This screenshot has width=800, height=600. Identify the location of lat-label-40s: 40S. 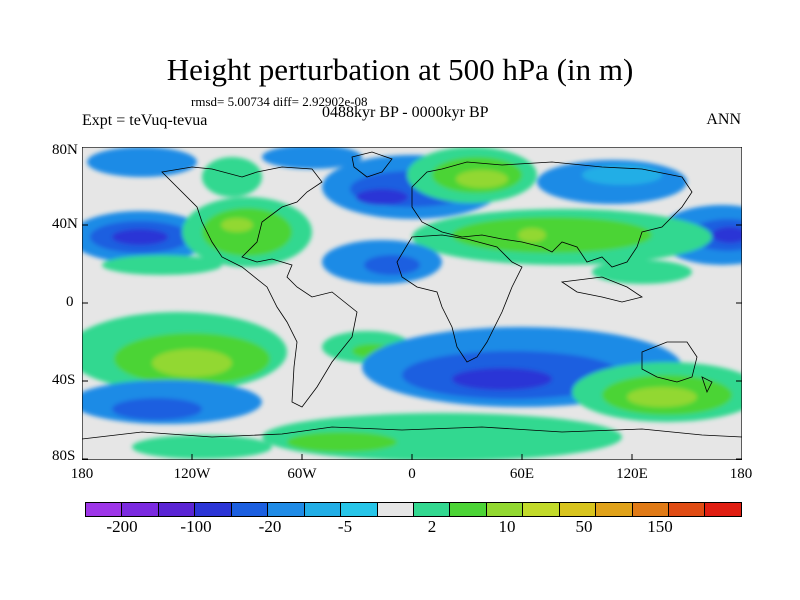
(64, 380).